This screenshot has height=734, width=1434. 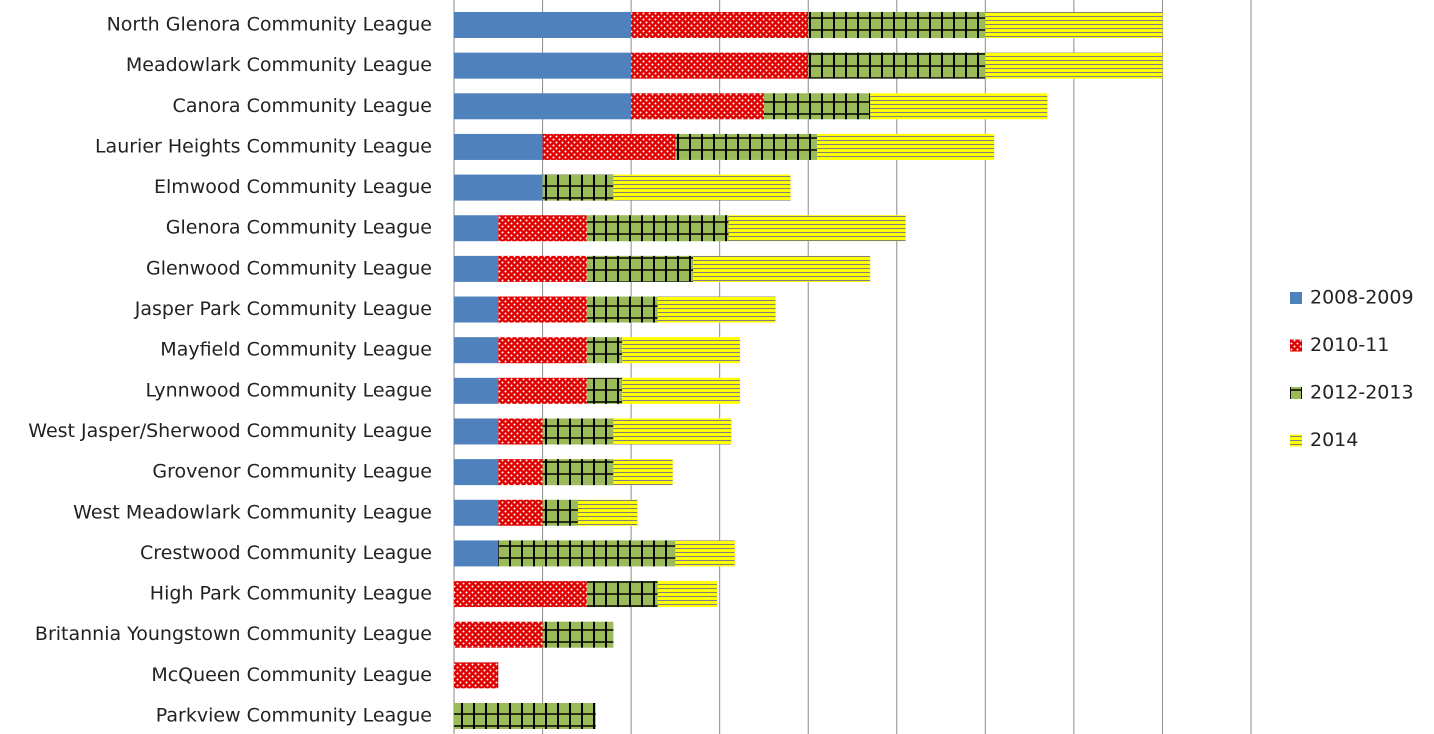 I want to click on legend-label: 2008-2009, so click(x=1362, y=298).